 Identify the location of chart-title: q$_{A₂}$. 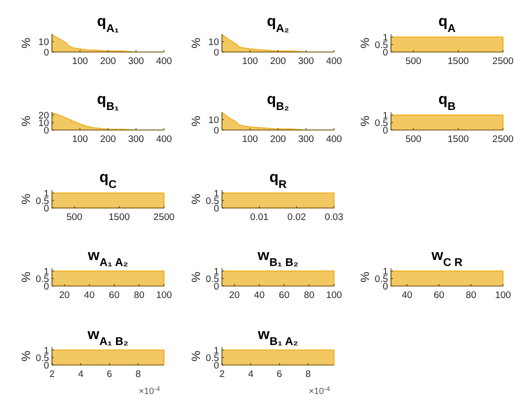
(278, 24).